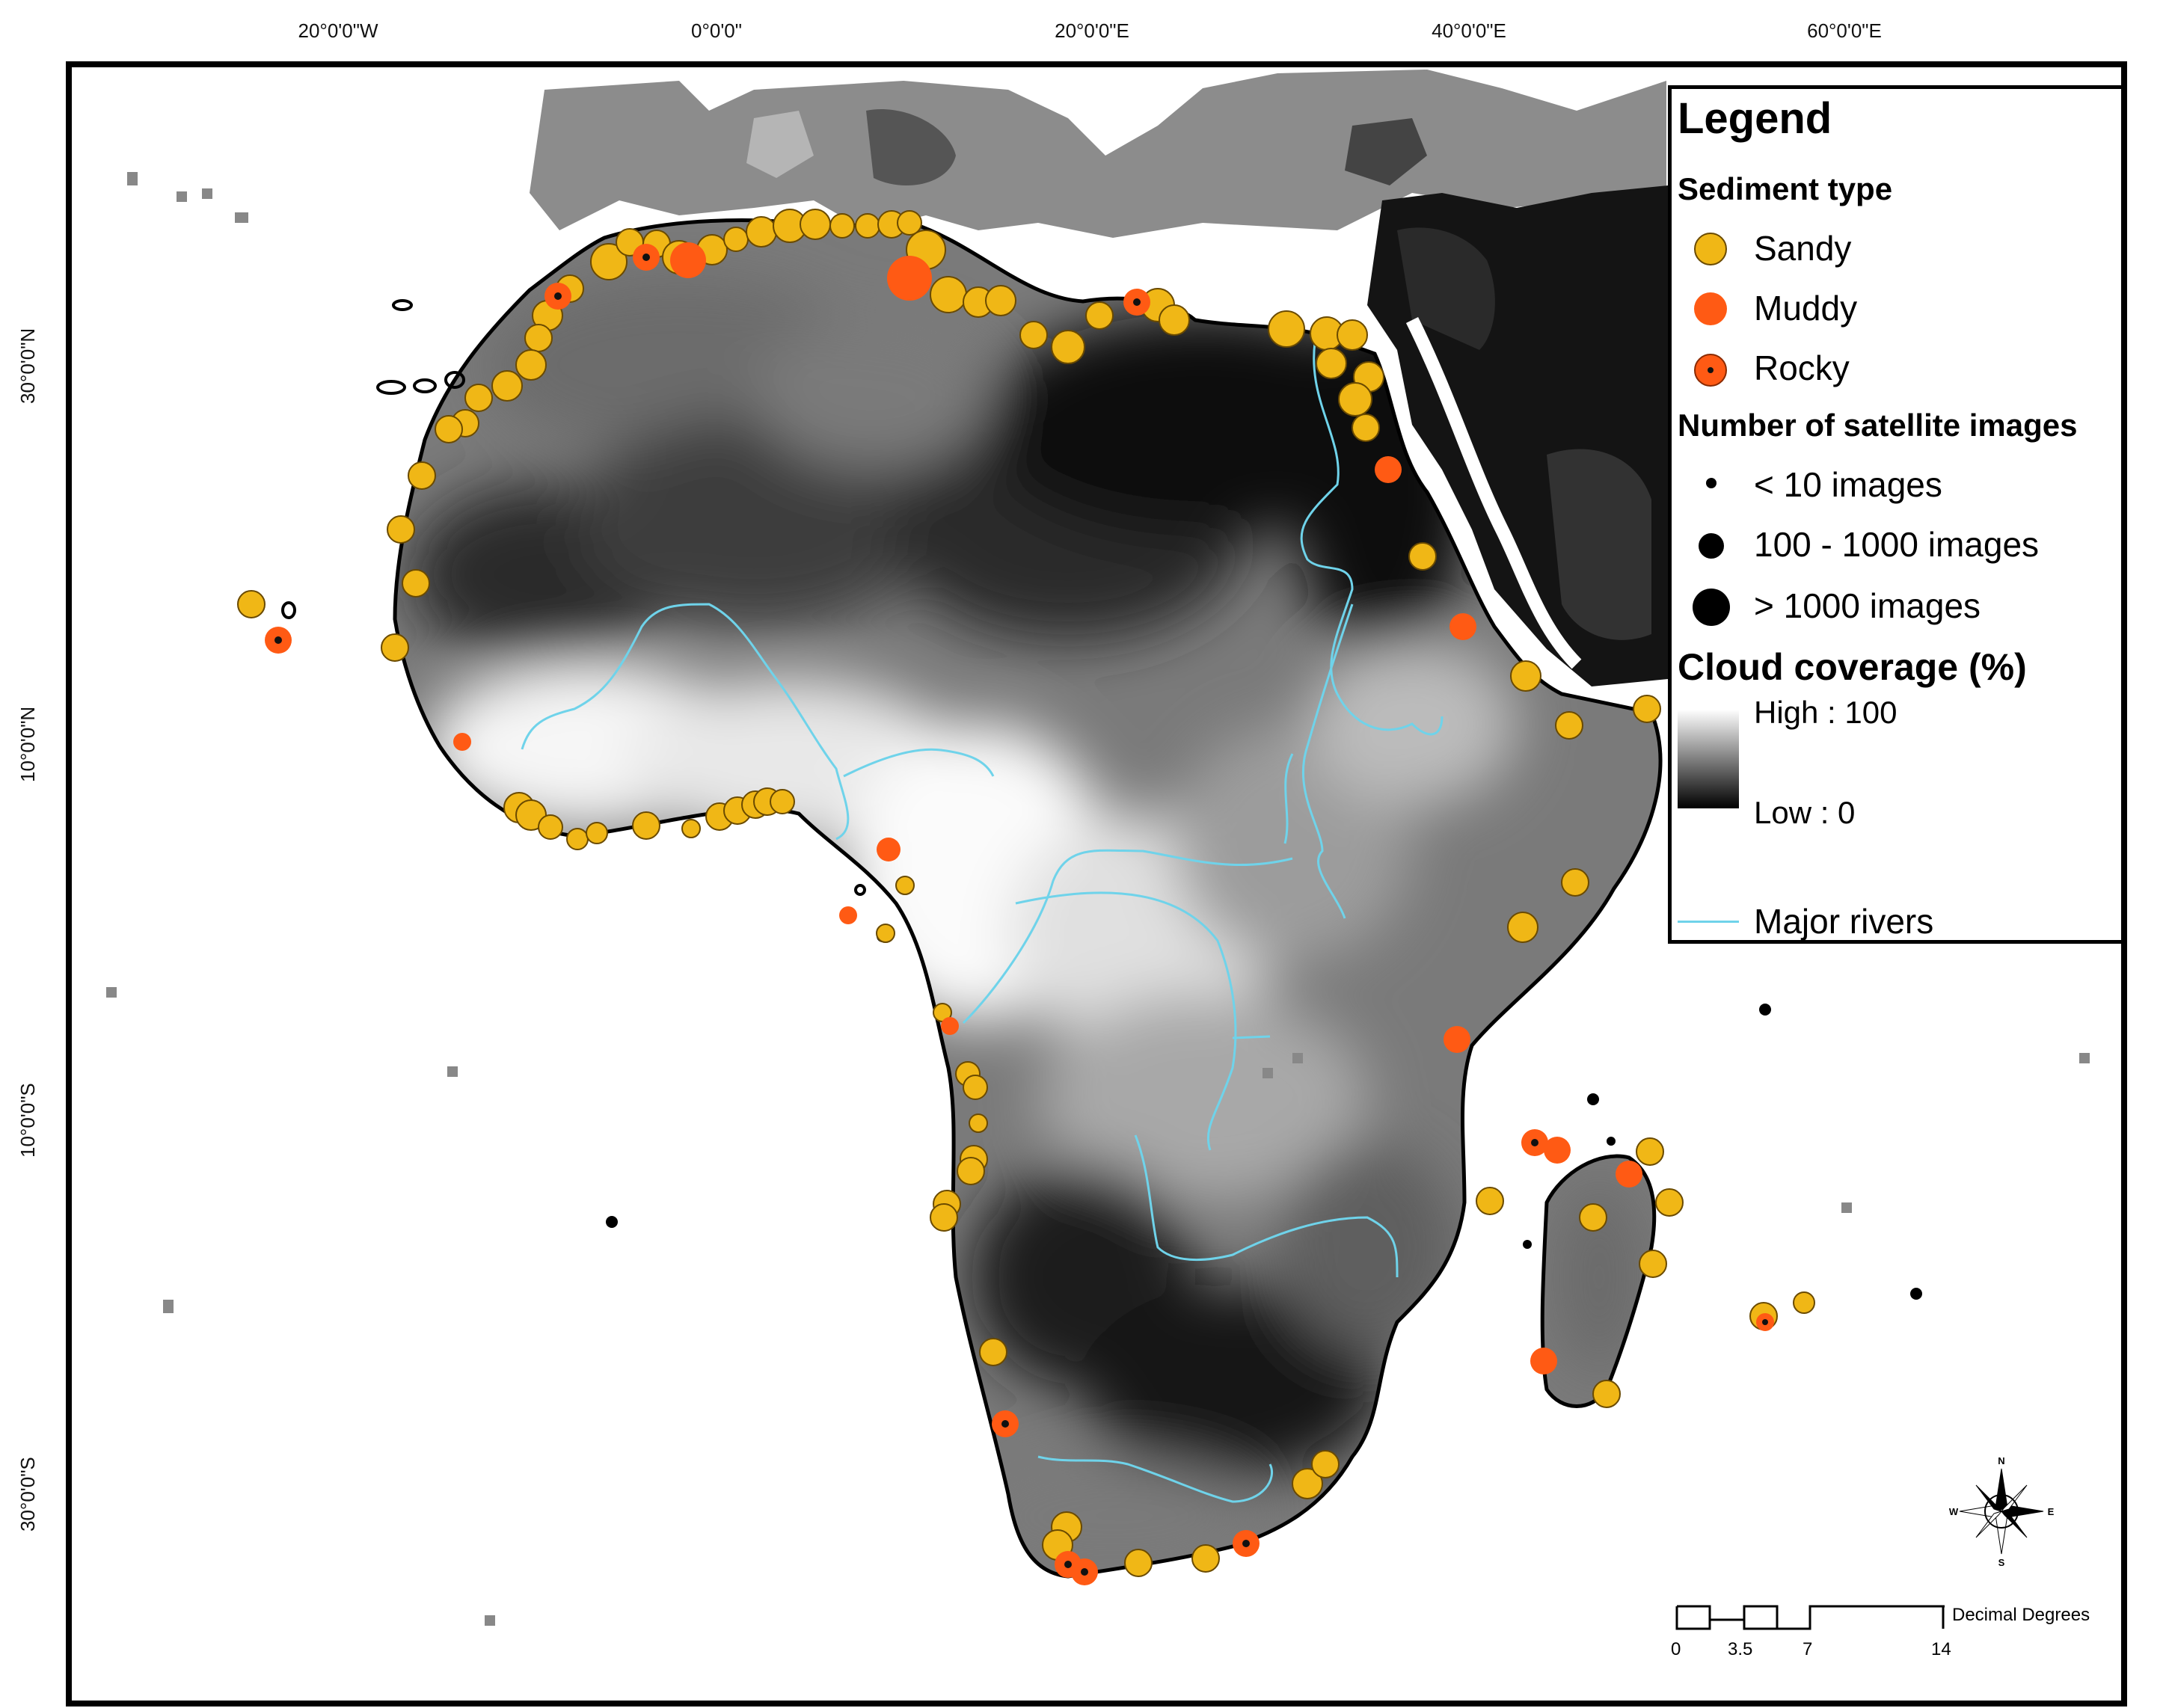 The width and height of the screenshot is (2169, 1708). What do you see at coordinates (1708, 759) in the screenshot?
I see `cloud-color-ramp` at bounding box center [1708, 759].